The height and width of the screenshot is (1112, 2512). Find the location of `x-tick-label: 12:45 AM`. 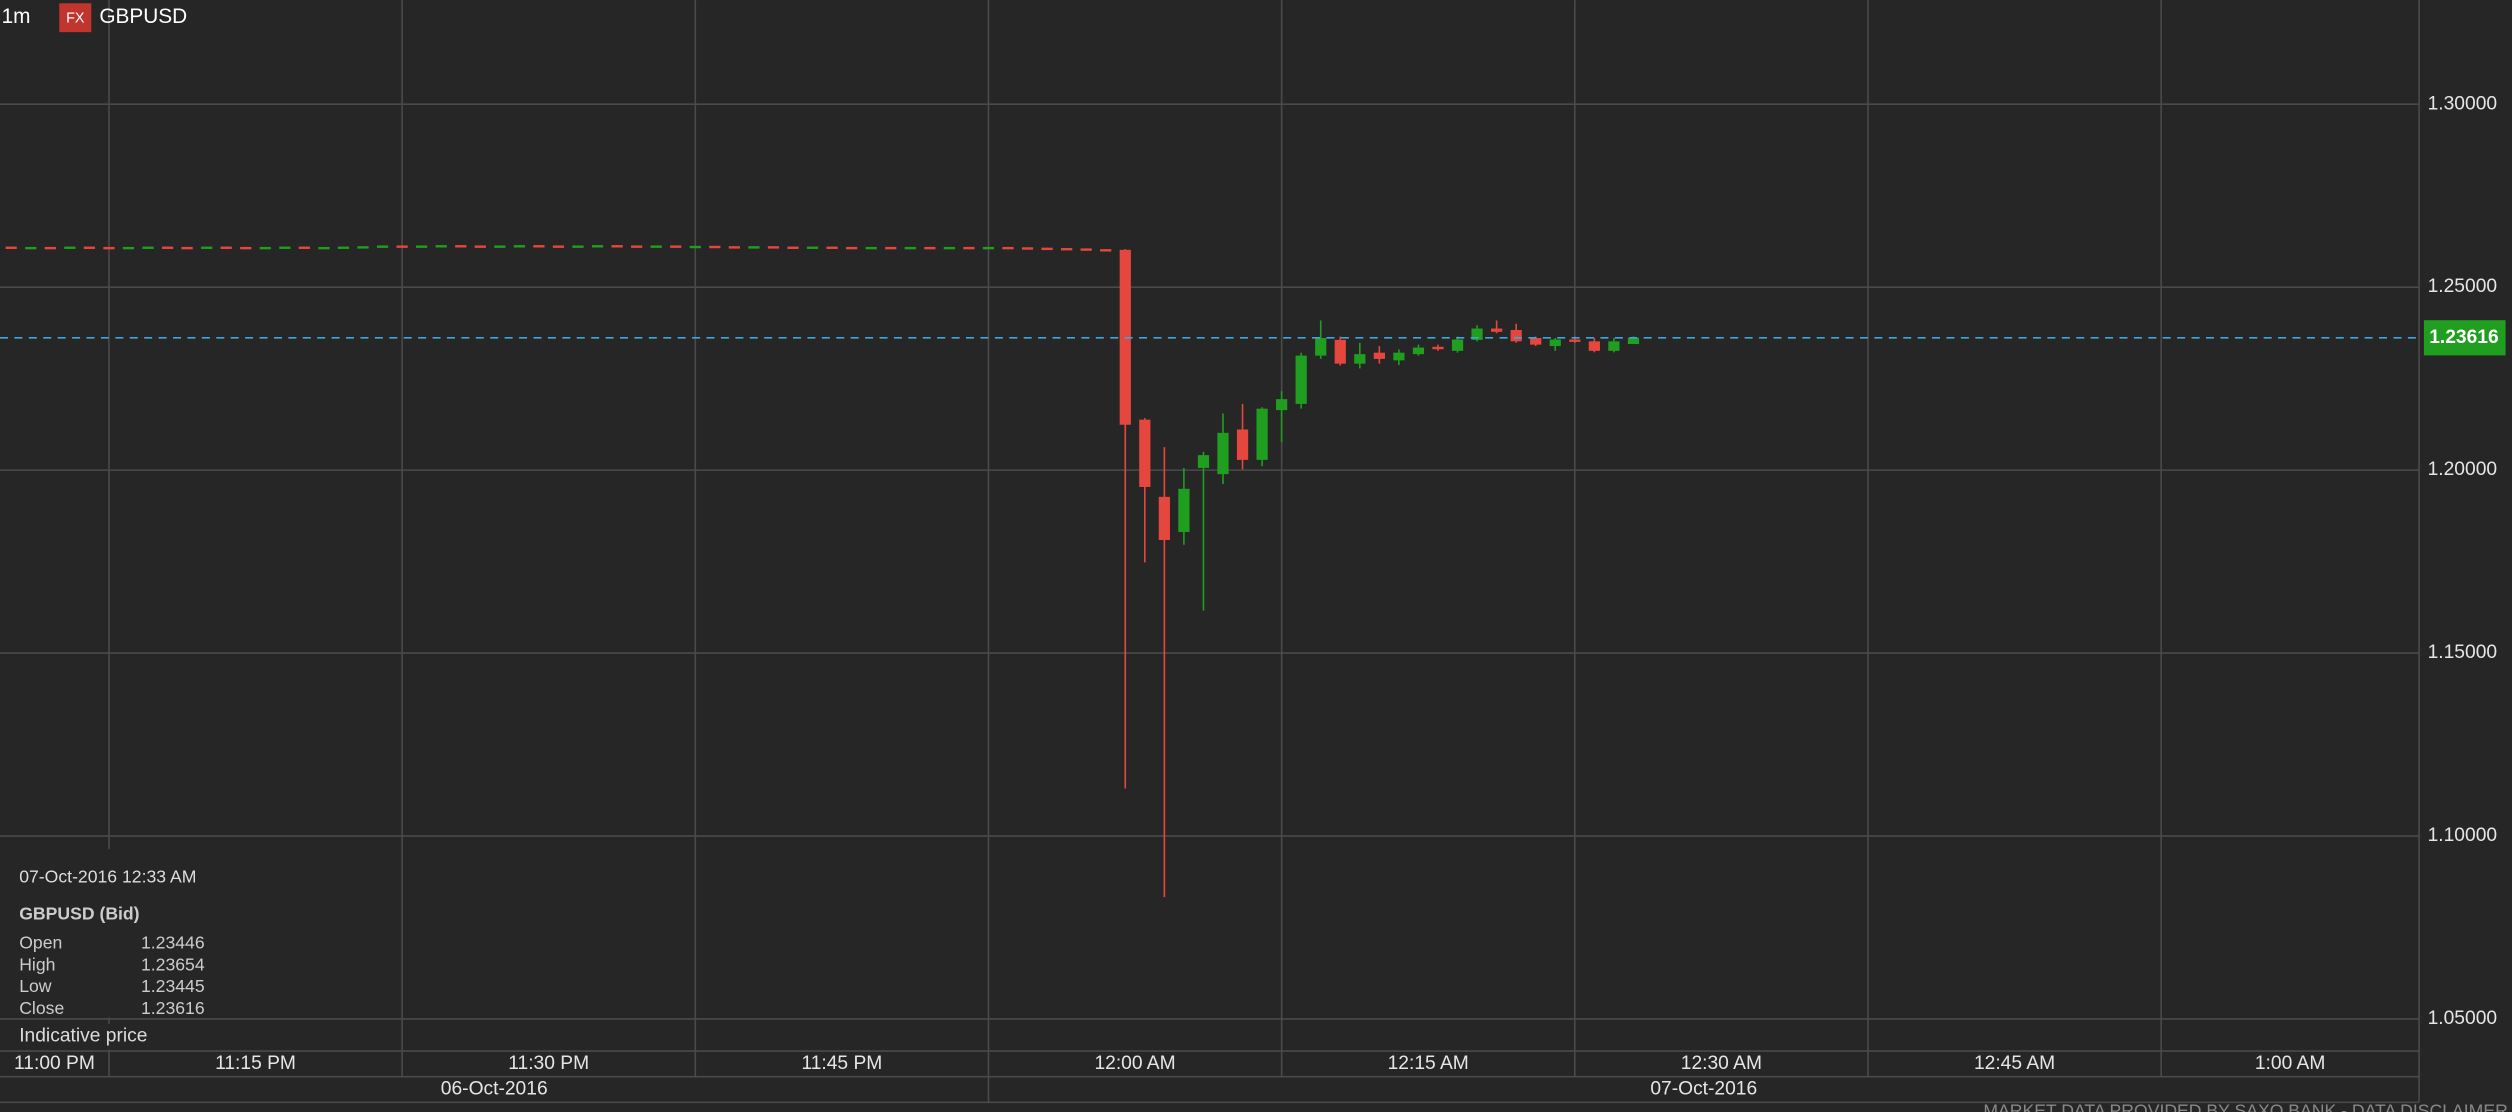

x-tick-label: 12:45 AM is located at coordinates (2014, 1063).